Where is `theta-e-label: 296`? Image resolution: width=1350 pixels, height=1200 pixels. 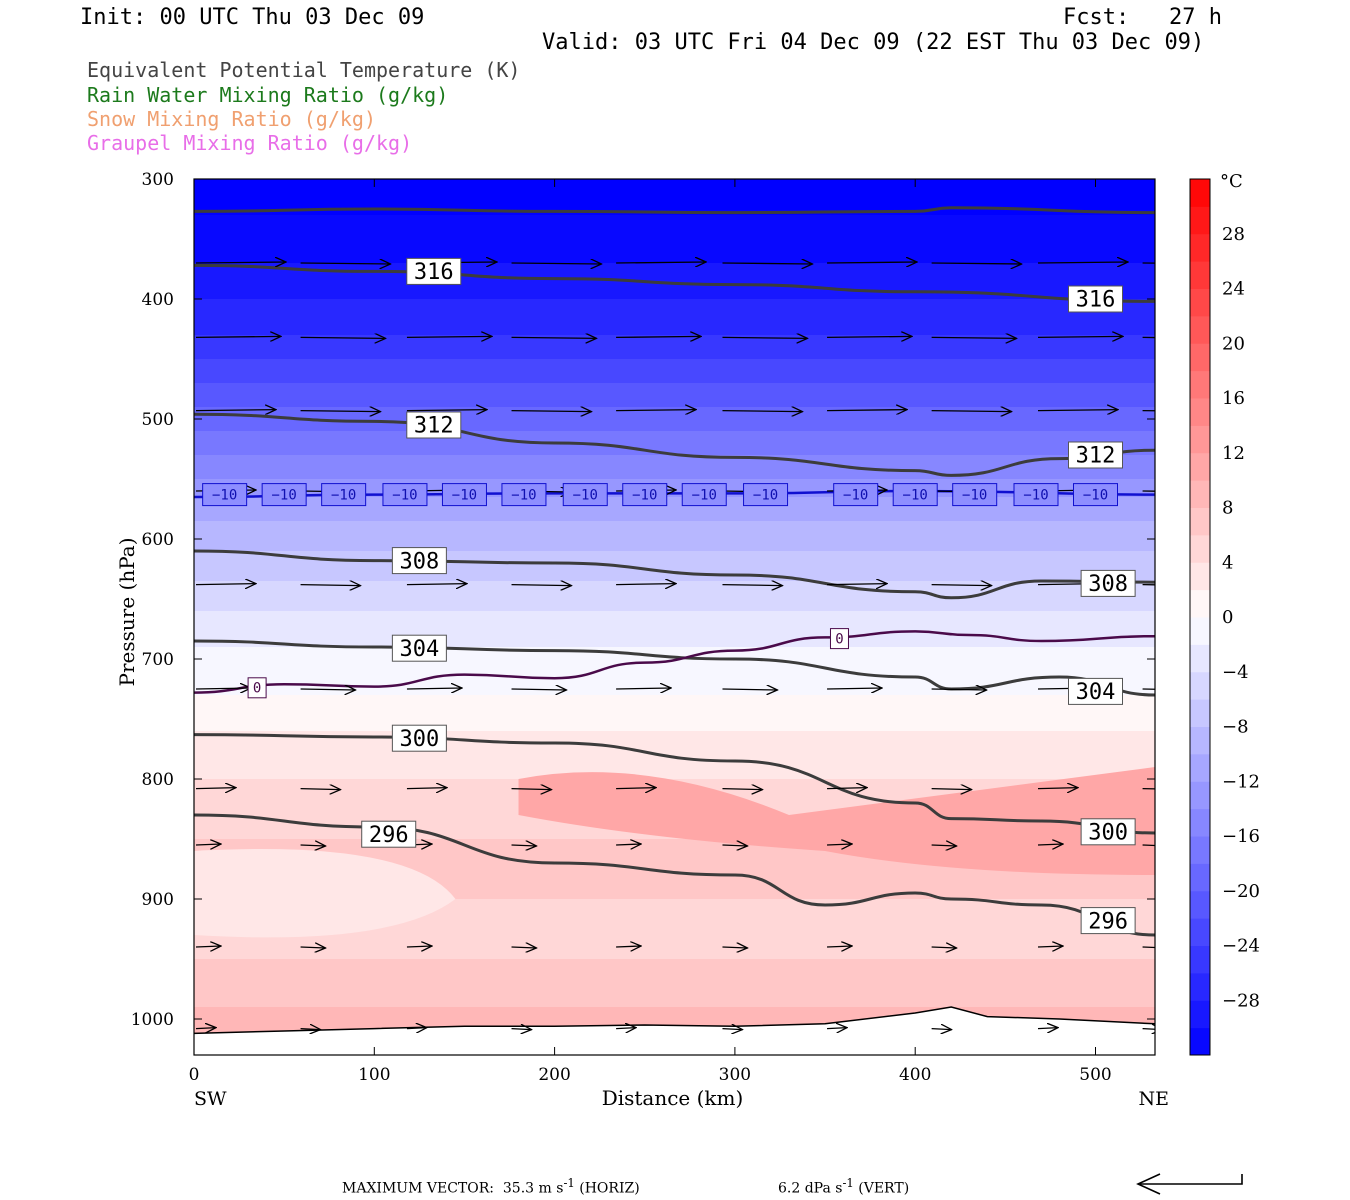 theta-e-label: 296 is located at coordinates (1108, 921).